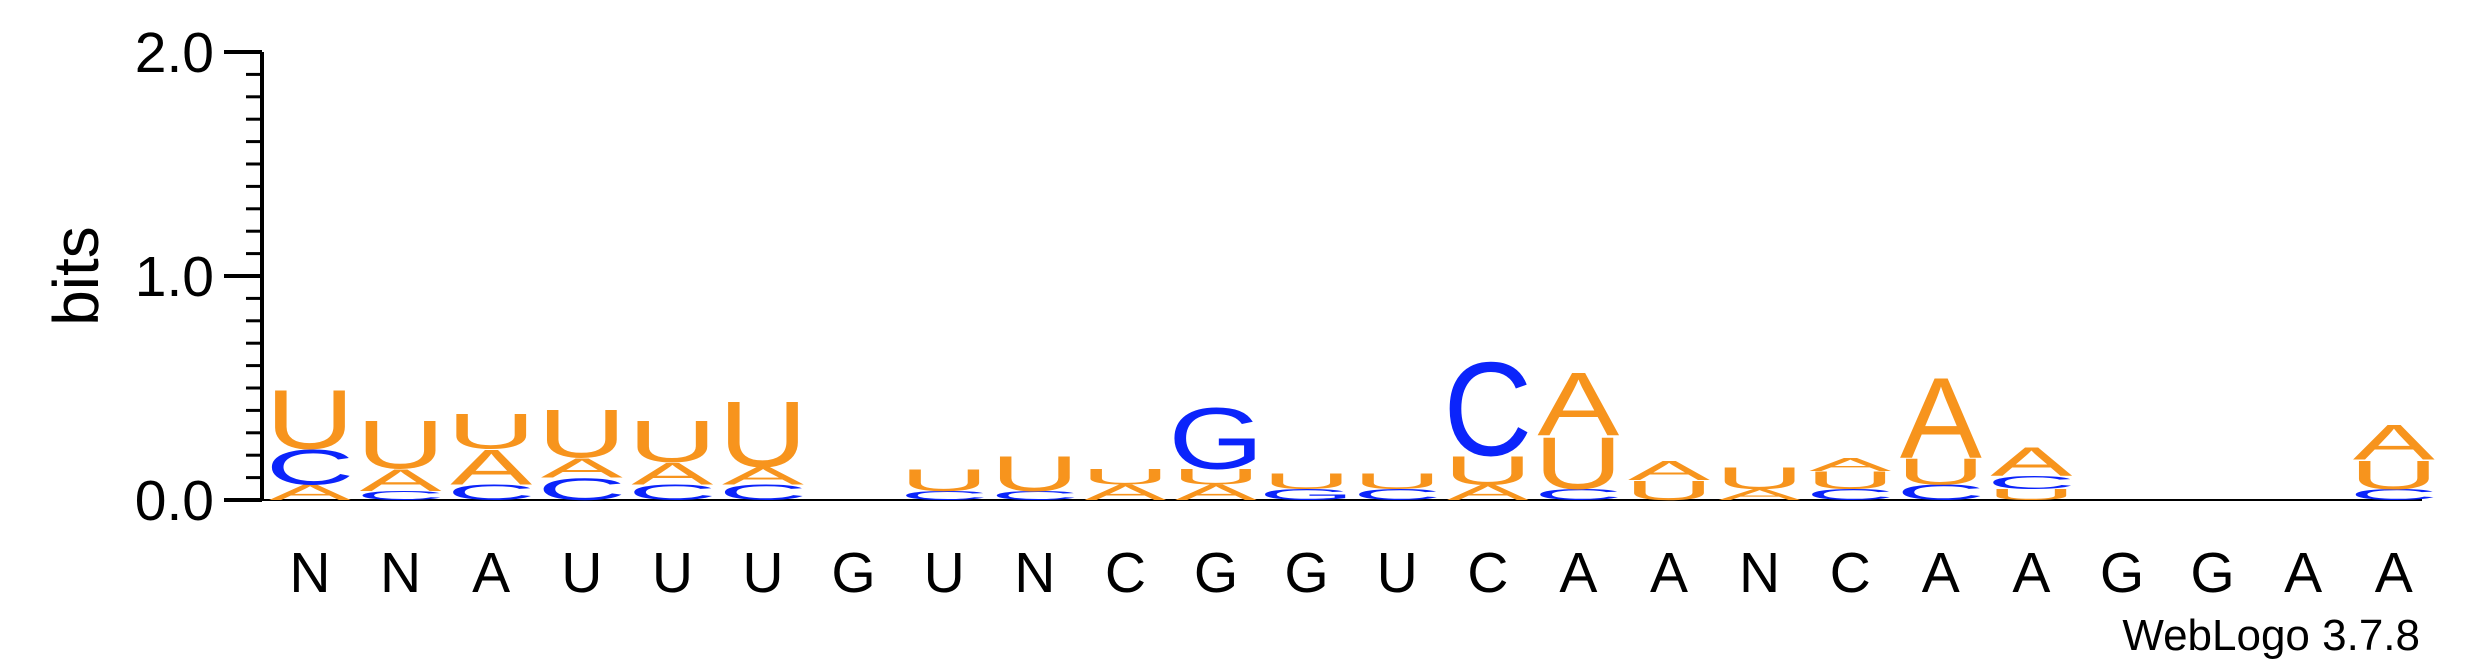  I want to click on y-ticks, so click(243, 276).